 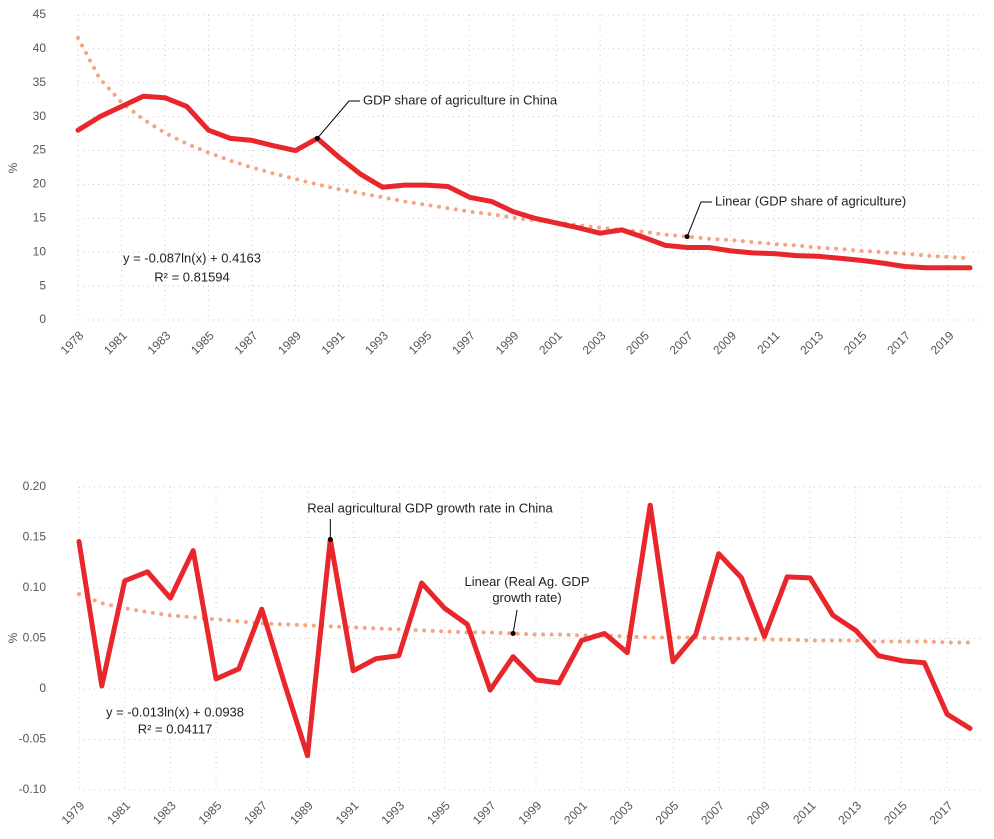 I want to click on y-tick-label: 0.20, so click(x=35, y=486).